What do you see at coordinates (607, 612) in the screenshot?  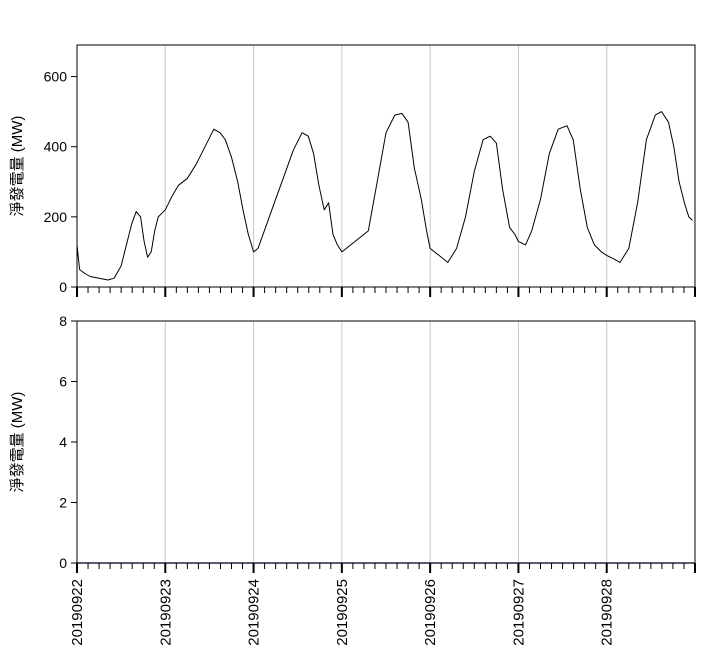 I see `x-tick-label: 20190928` at bounding box center [607, 612].